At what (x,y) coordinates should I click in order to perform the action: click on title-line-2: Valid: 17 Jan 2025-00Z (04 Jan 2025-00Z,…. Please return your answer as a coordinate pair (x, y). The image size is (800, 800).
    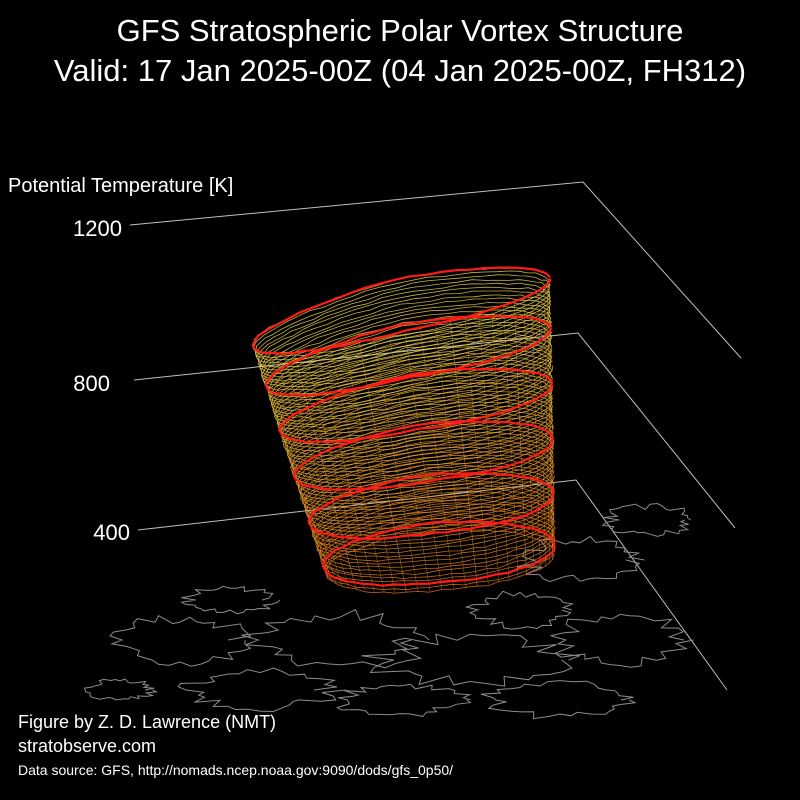
    Looking at the image, I should click on (400, 70).